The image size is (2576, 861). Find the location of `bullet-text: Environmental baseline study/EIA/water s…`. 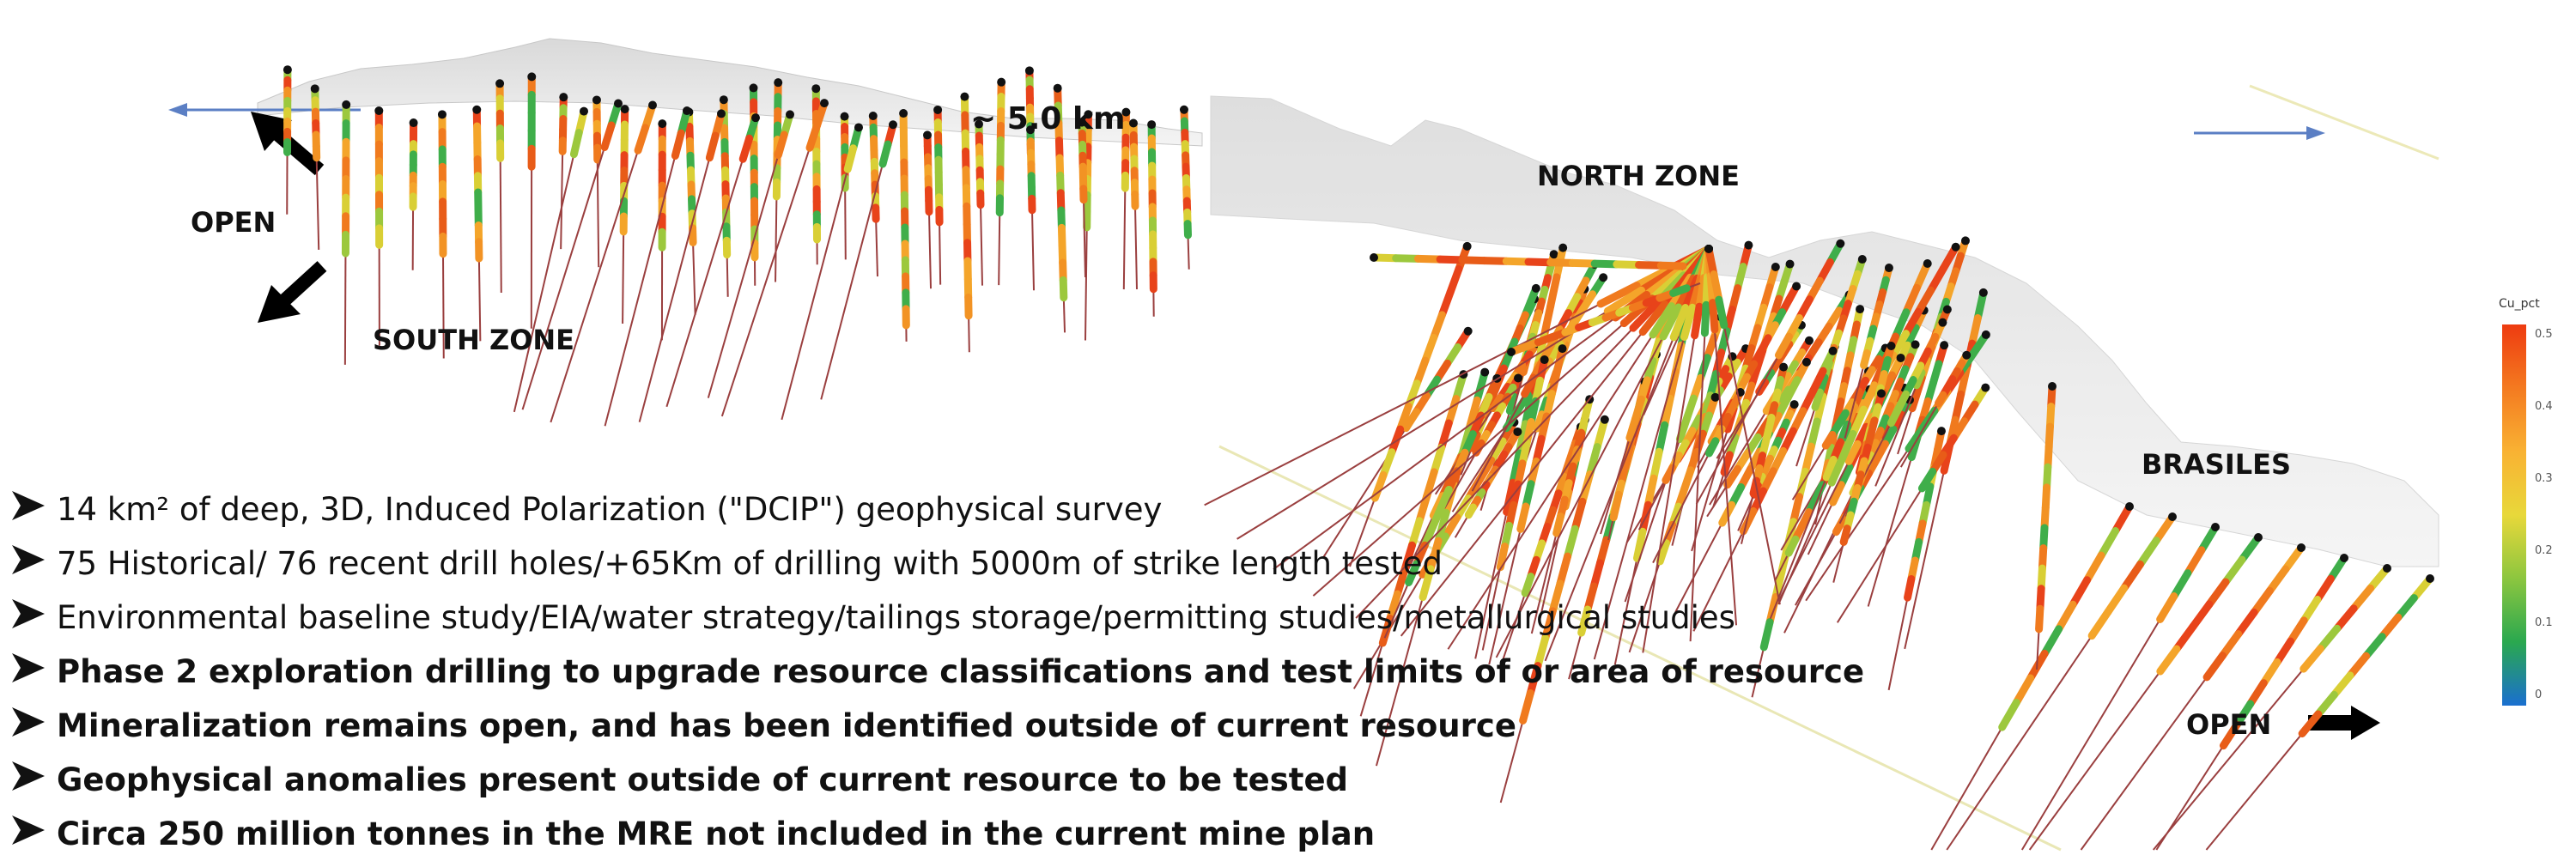

bullet-text: Environmental baseline study/EIA/water s… is located at coordinates (896, 618).